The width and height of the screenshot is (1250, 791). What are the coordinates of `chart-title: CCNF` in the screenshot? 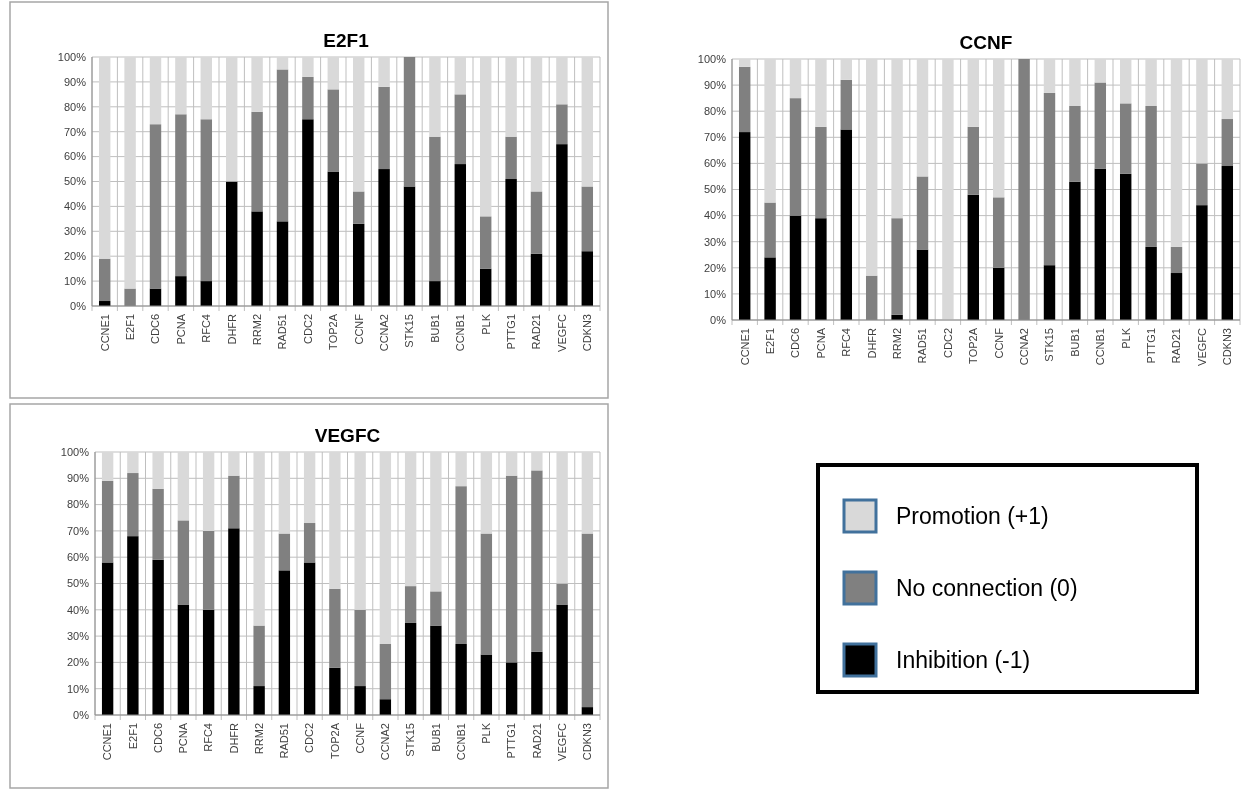 It's located at (986, 42).